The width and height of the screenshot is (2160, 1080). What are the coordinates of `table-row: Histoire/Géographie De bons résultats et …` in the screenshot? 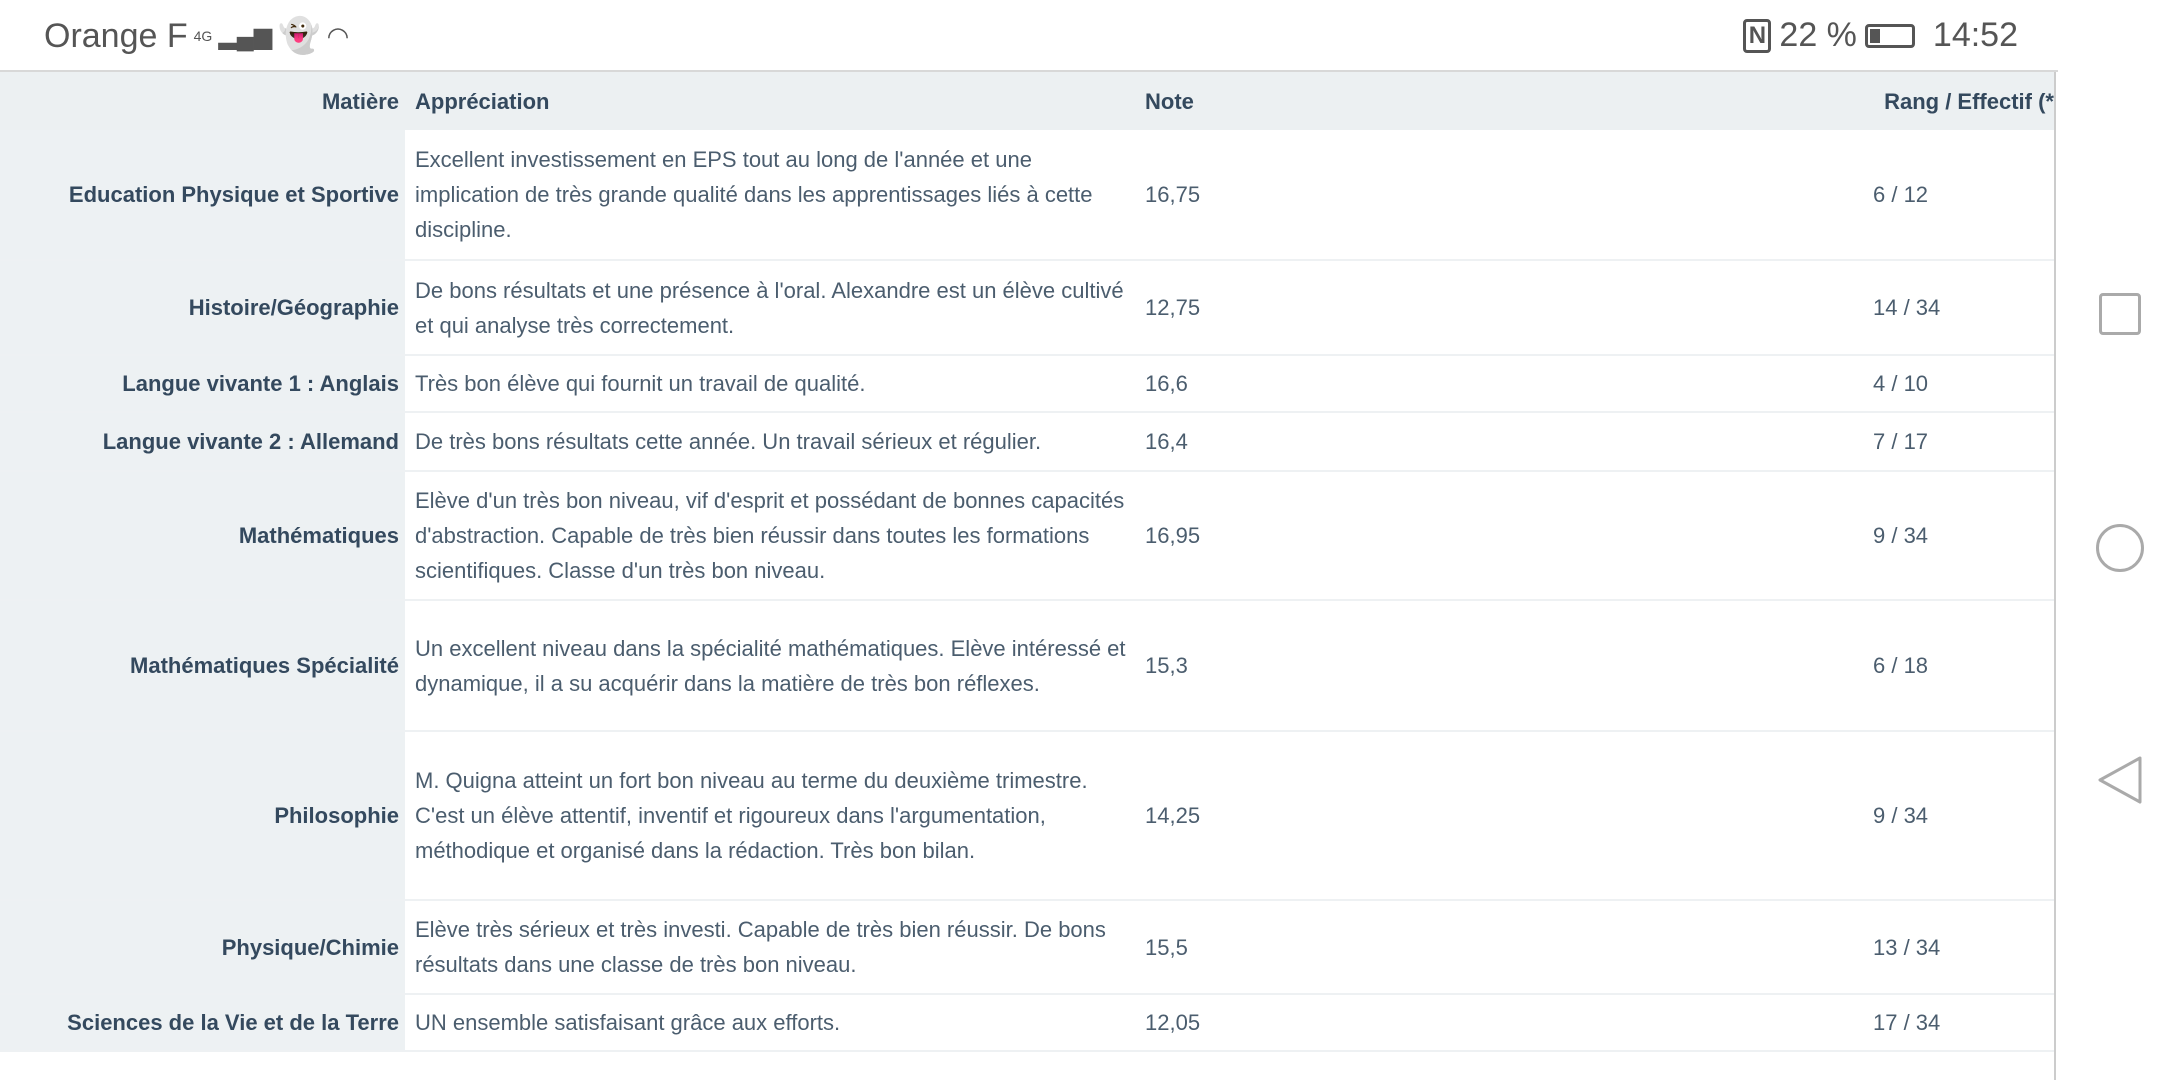 It's located at (1027, 308).